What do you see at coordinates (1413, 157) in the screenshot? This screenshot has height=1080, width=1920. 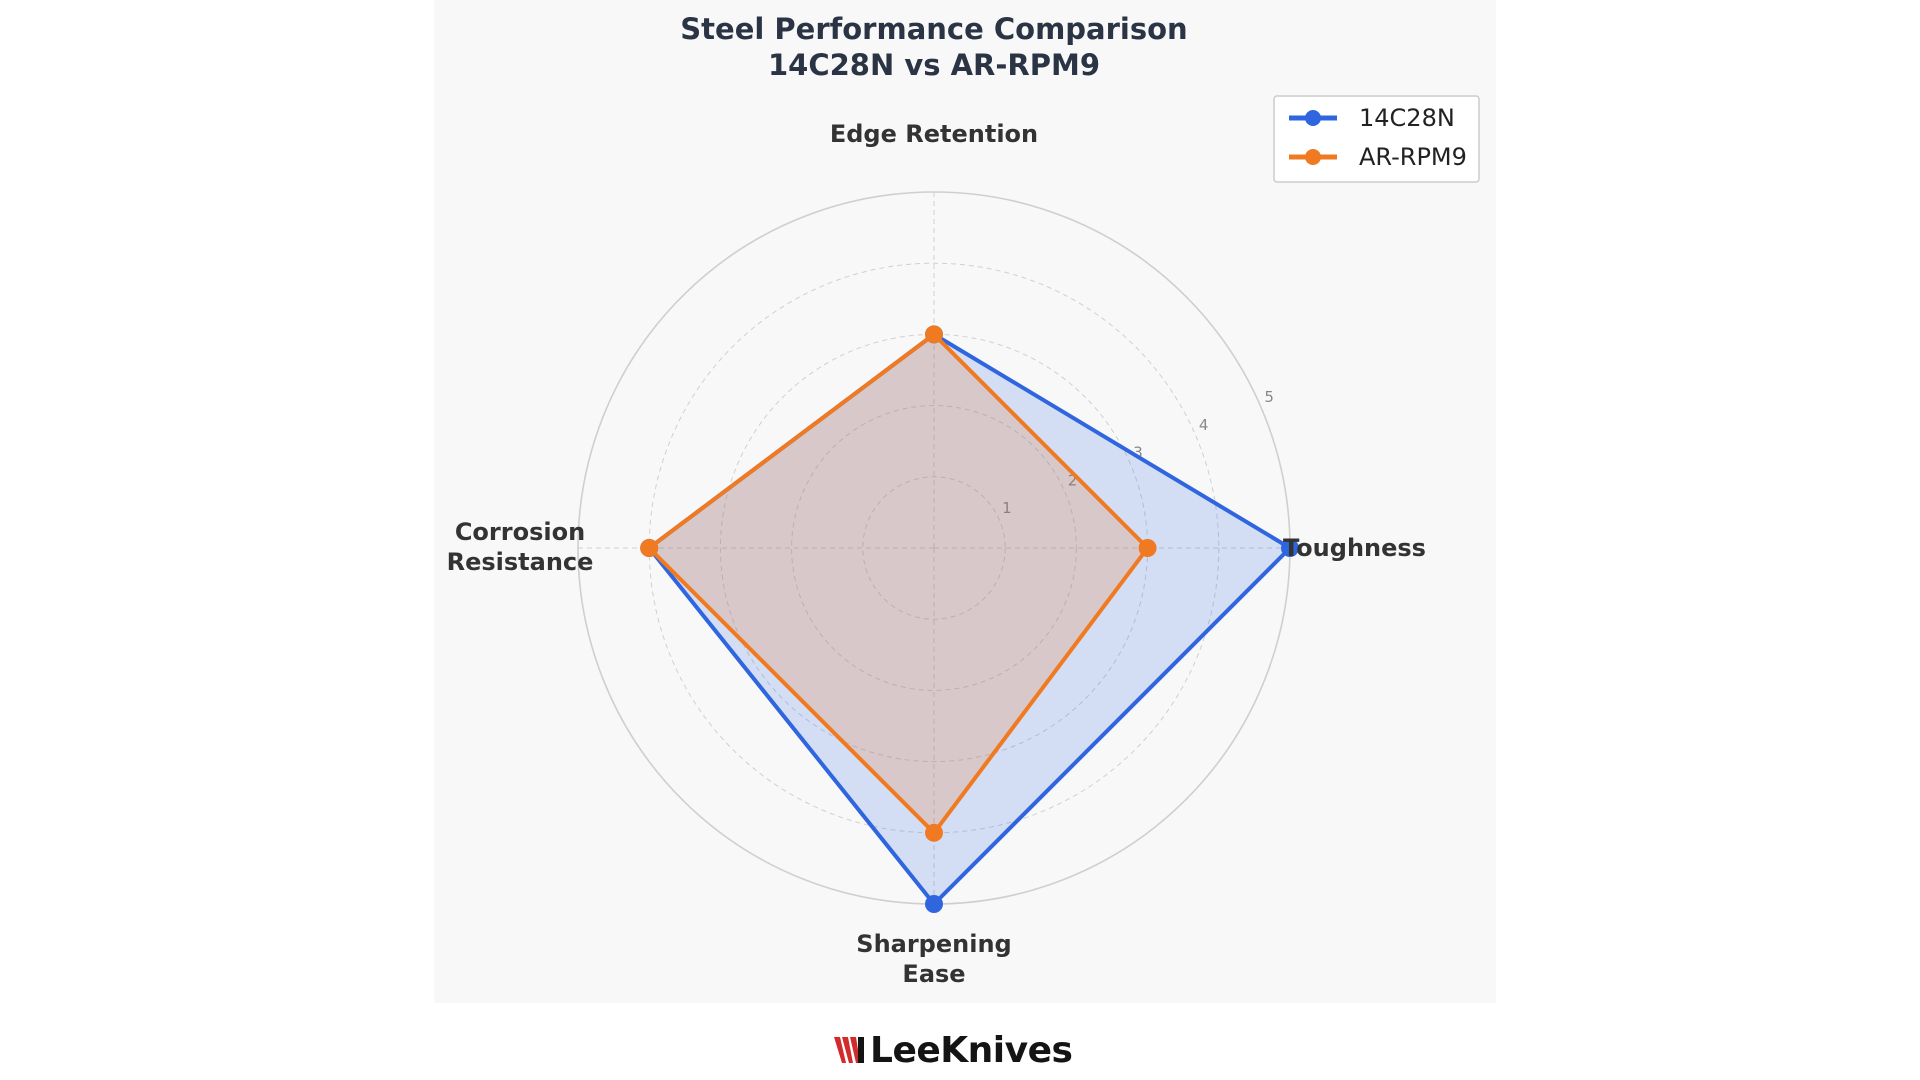 I see `legend-label: AR-RPM9` at bounding box center [1413, 157].